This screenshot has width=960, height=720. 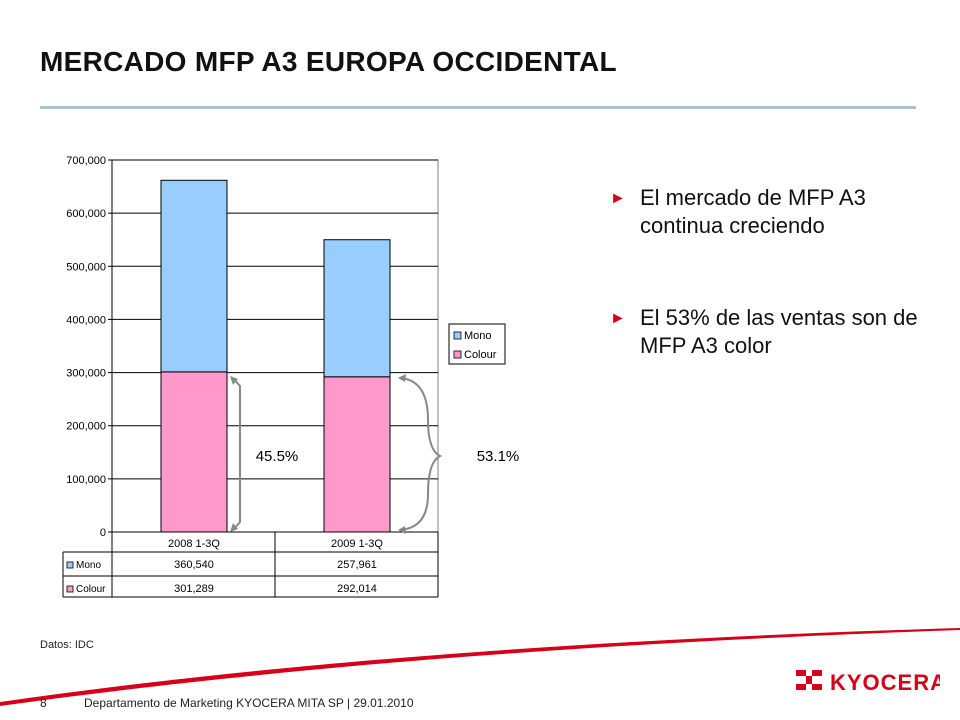 I want to click on bullet-text: El mercado de MFP A3 continua creciendo, so click(x=753, y=211).